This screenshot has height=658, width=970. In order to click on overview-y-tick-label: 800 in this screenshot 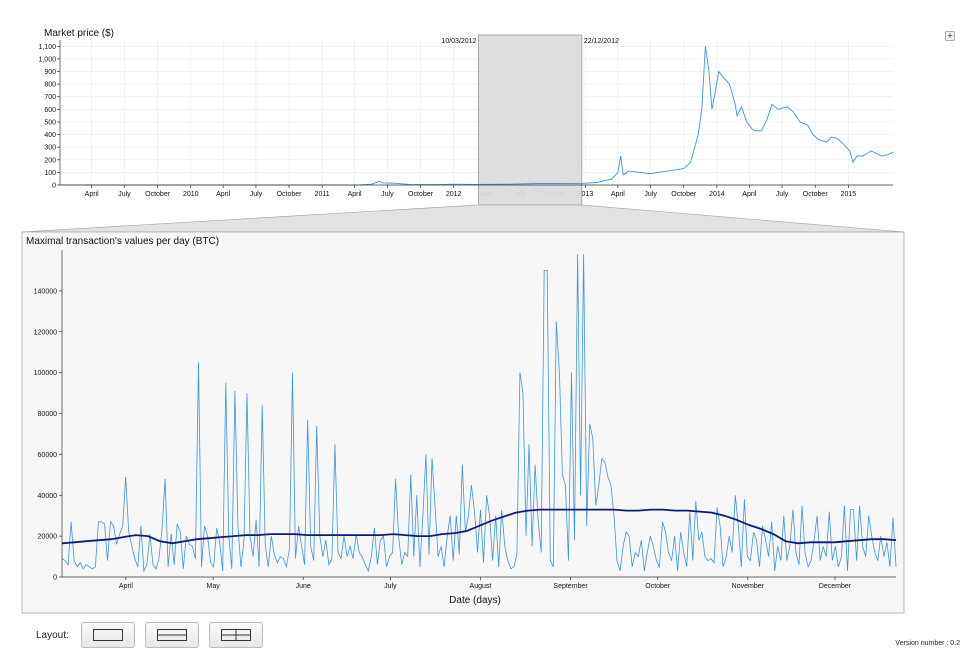, I will do `click(50, 85)`.